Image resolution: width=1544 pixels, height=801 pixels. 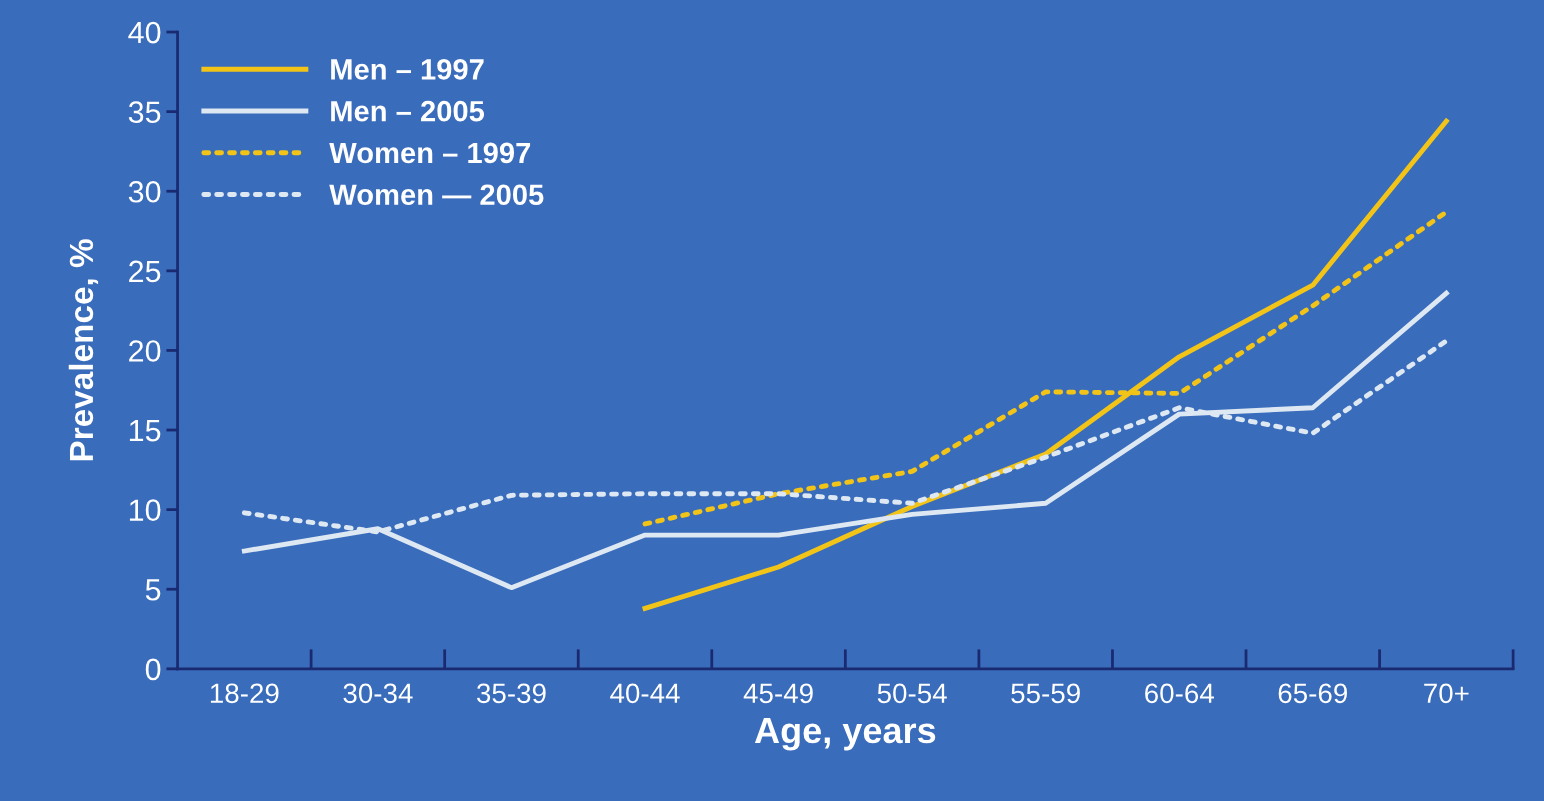 What do you see at coordinates (511, 693) in the screenshot?
I see `x-tick-label: 35-39` at bounding box center [511, 693].